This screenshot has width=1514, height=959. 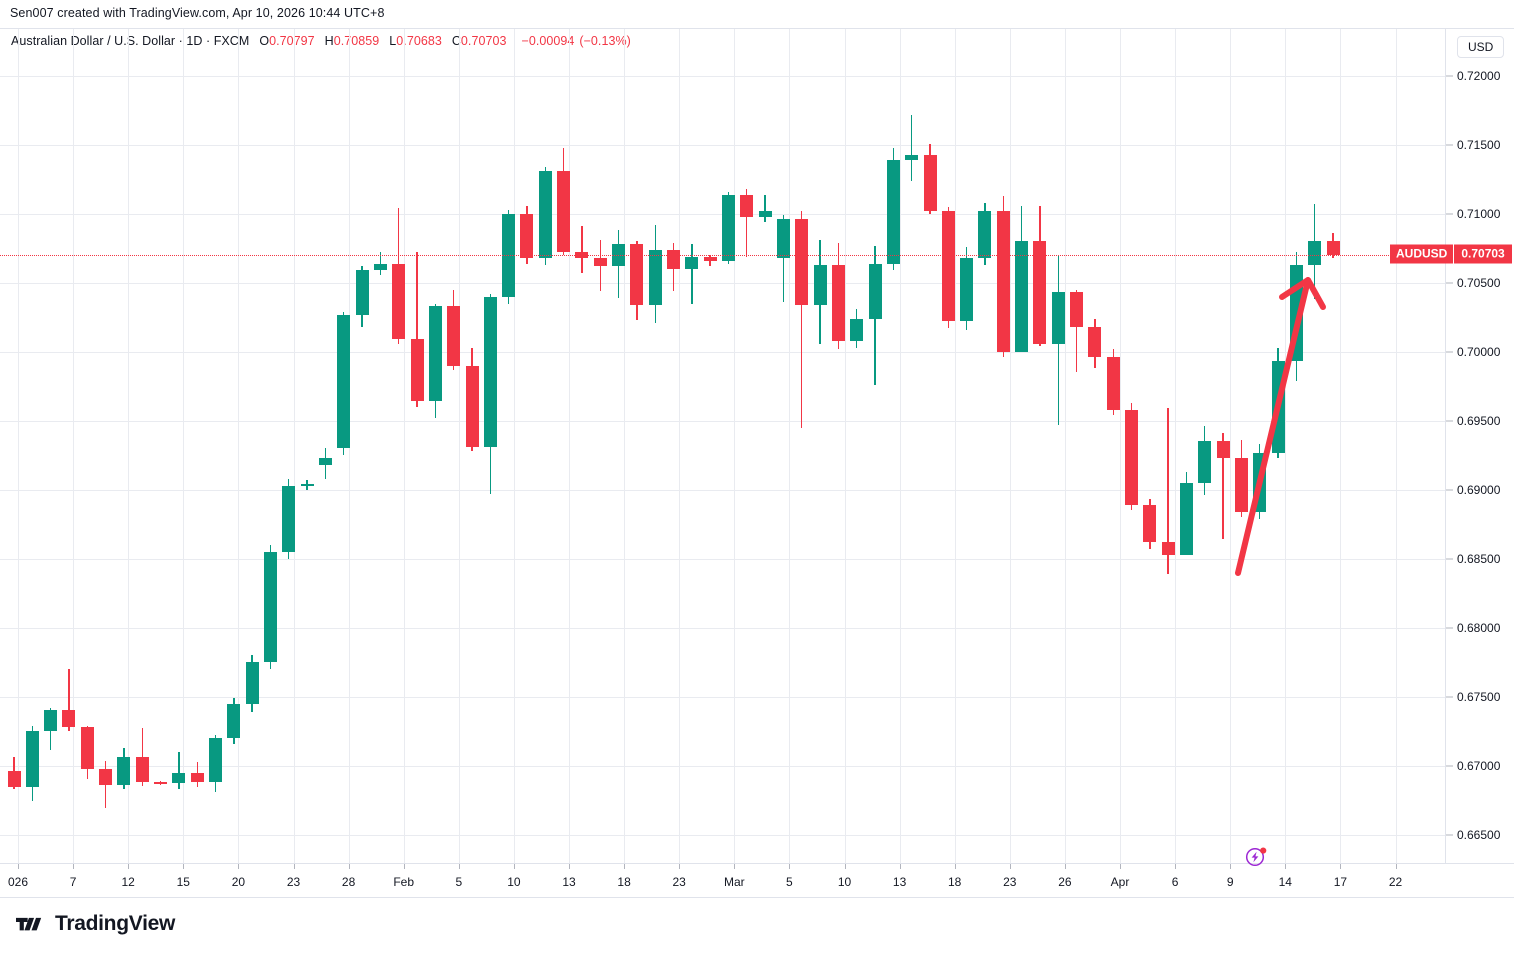 I want to click on price-axis-tick: 0.67000, so click(x=1479, y=765).